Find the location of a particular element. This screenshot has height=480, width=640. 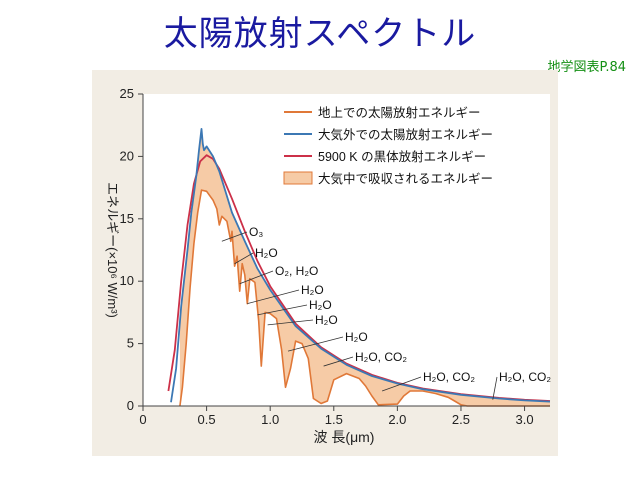

x-tick-label: 2.5 is located at coordinates (461, 419).